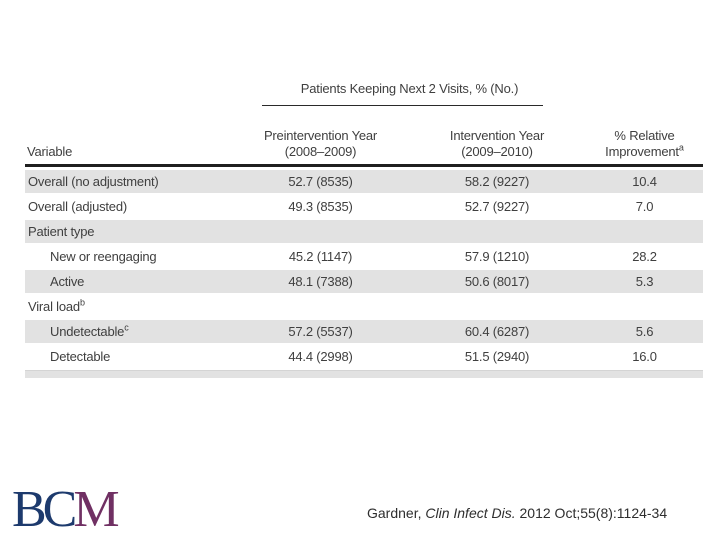 The width and height of the screenshot is (720, 540). Describe the element at coordinates (320, 151) in the screenshot. I see `preintervention-line2: (2008–2009)` at that location.